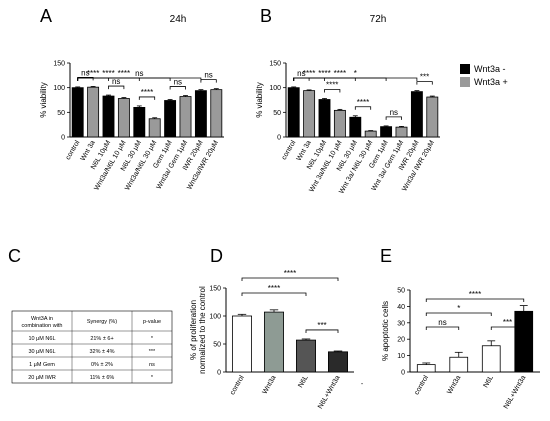 Image resolution: width=550 pixels, height=421 pixels. What do you see at coordinates (401, 356) in the screenshot?
I see `e-y-tick-label: 10` at bounding box center [401, 356].